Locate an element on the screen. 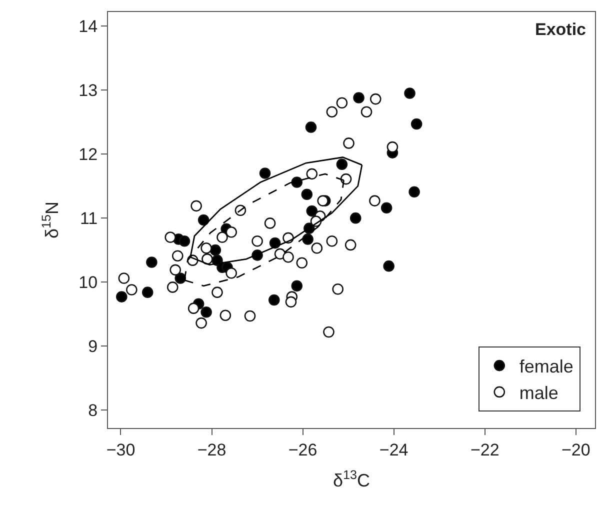 This screenshot has height=525, width=599. y-tick-label: 13 is located at coordinates (88, 90).